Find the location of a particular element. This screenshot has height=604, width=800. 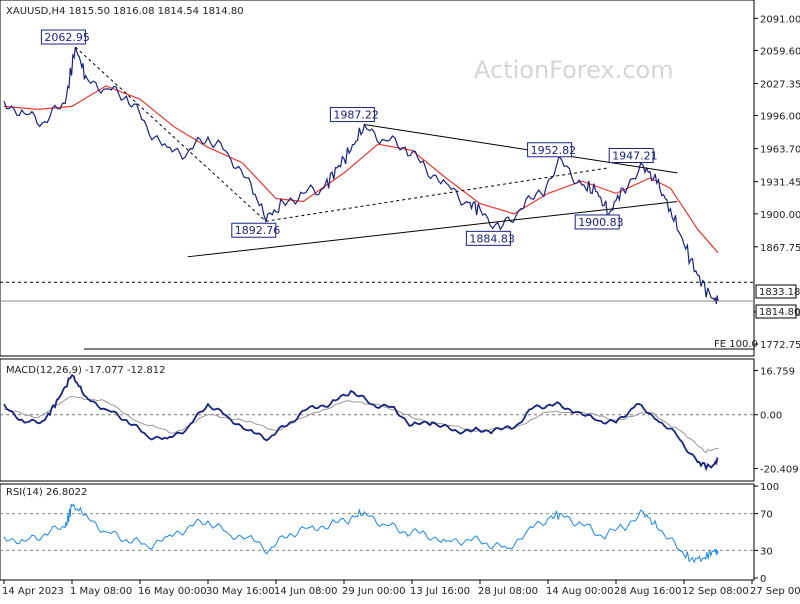

y-tick-label: 30 is located at coordinates (766, 551).